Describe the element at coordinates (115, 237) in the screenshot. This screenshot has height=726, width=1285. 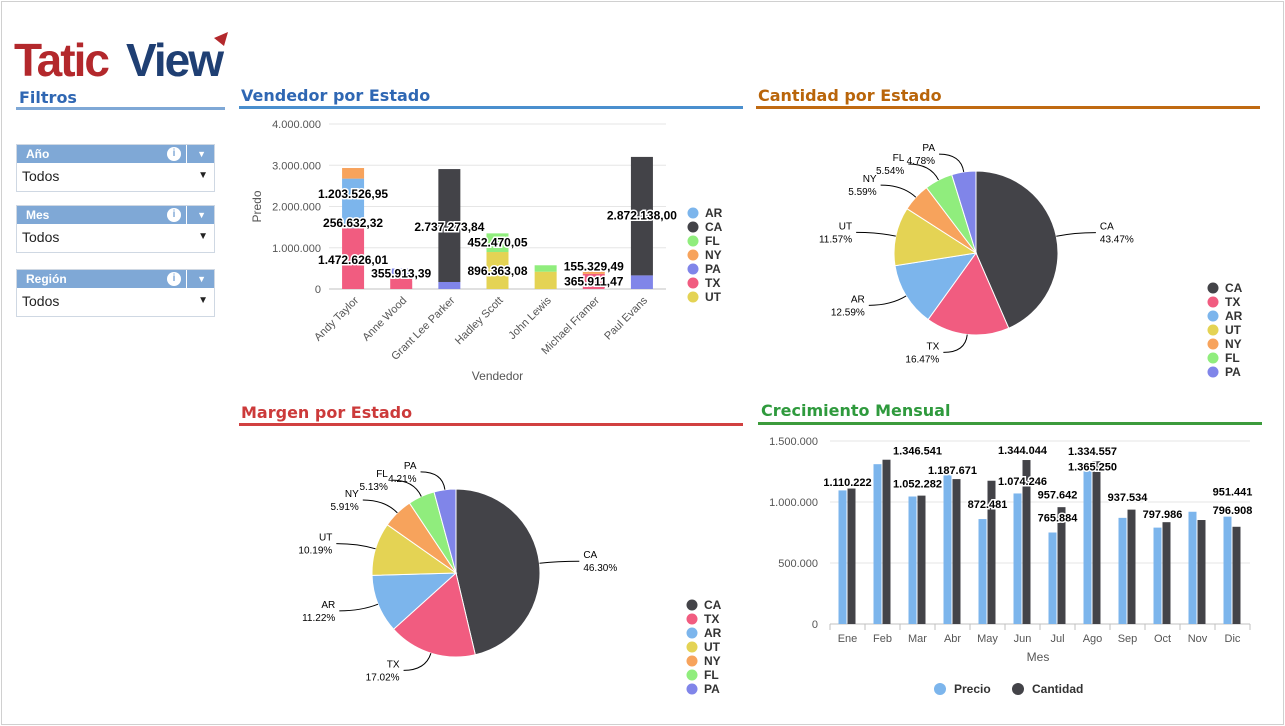
I see `filter-mes-select: Todos ▼` at that location.